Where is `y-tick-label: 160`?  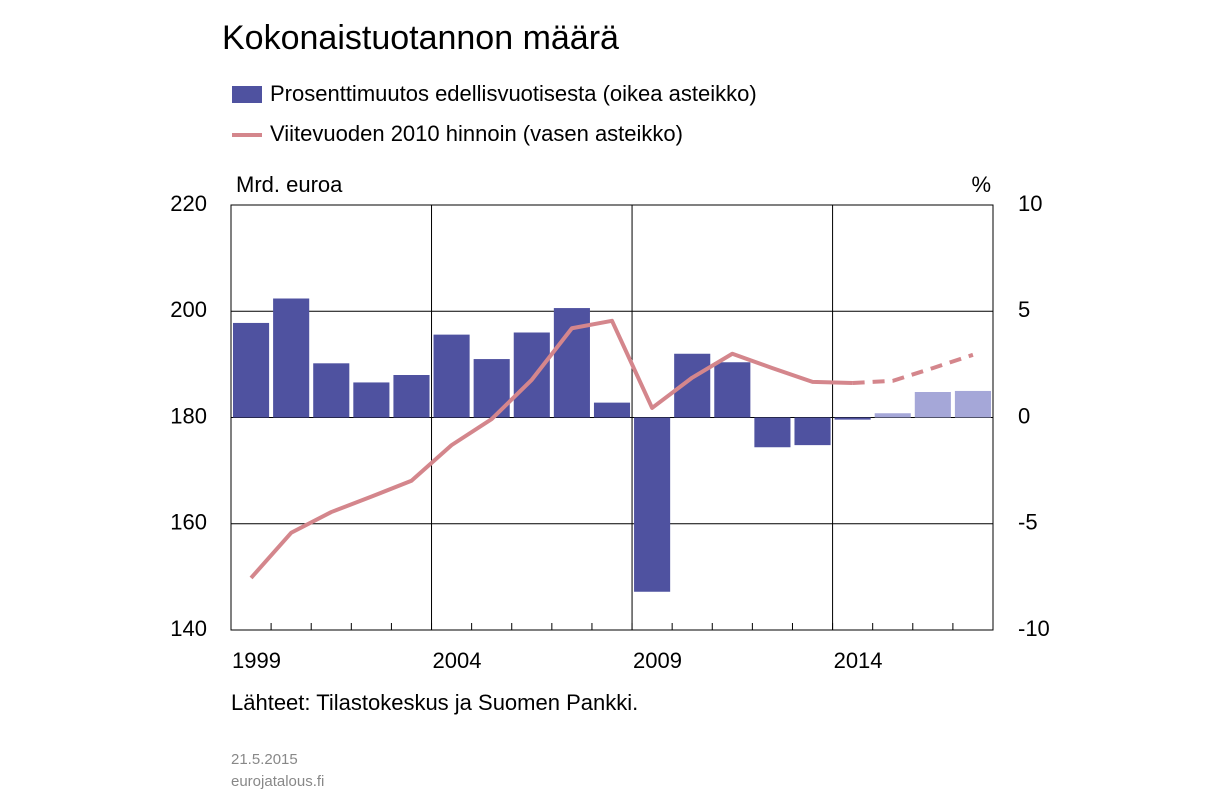 y-tick-label: 160 is located at coordinates (188, 522).